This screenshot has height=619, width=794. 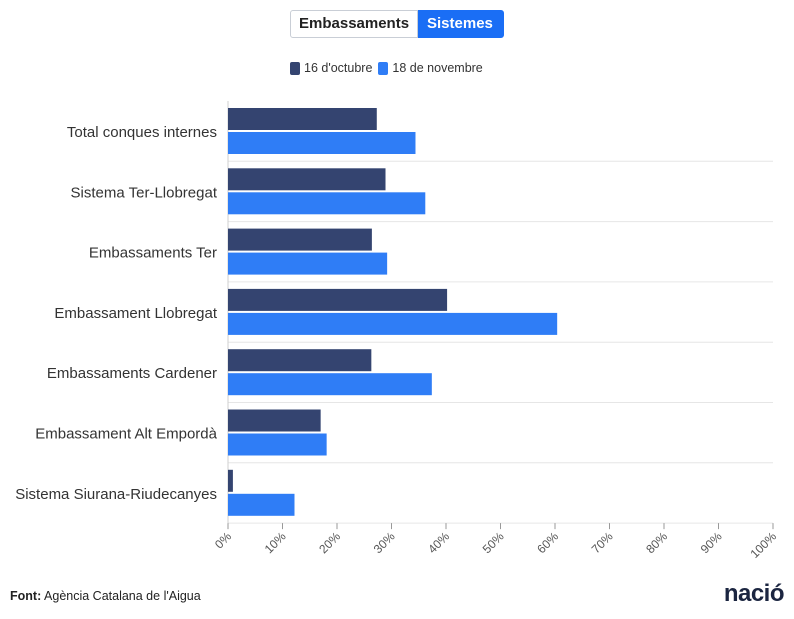 I want to click on tab-group: Embassaments Sistemes, so click(x=397, y=24).